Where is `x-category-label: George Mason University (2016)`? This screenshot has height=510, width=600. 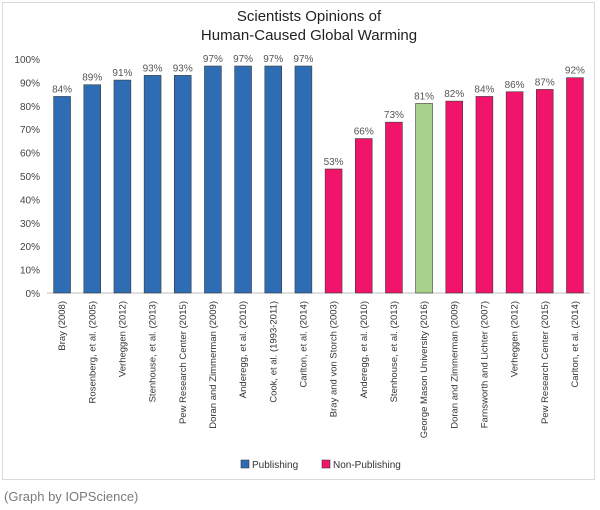 x-category-label: George Mason University (2016) is located at coordinates (424, 369).